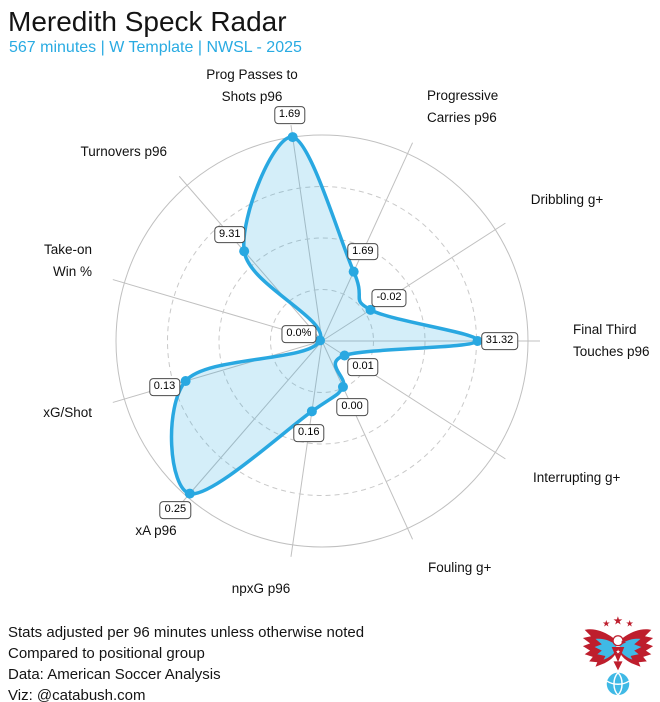 This screenshot has width=660, height=702. What do you see at coordinates (114, 674) in the screenshot?
I see `footer-line: Data: American Soccer Analysis` at bounding box center [114, 674].